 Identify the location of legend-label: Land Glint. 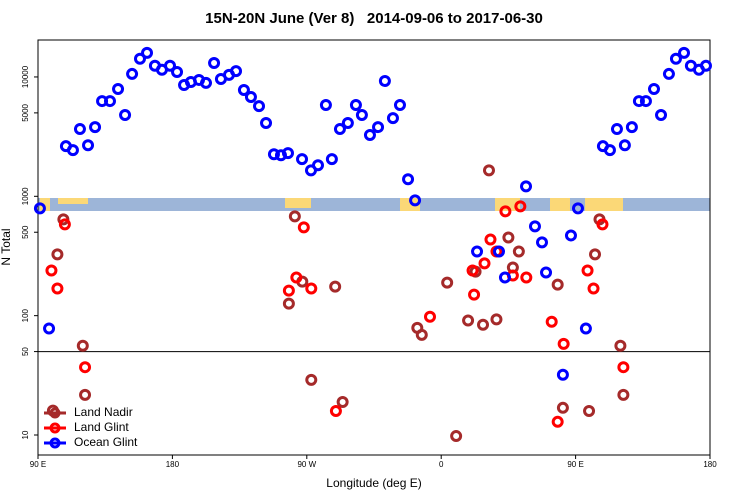
(101, 427).